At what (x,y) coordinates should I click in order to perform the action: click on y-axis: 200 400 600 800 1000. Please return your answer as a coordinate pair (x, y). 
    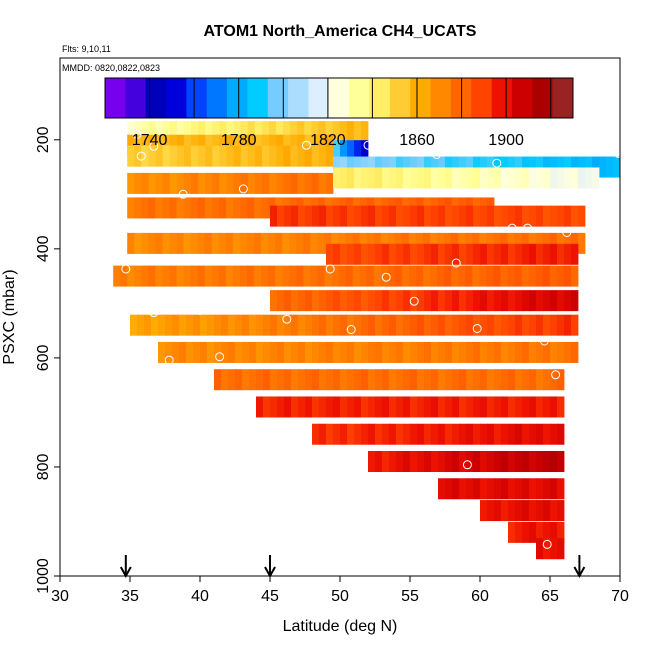
    Looking at the image, I should click on (47, 360).